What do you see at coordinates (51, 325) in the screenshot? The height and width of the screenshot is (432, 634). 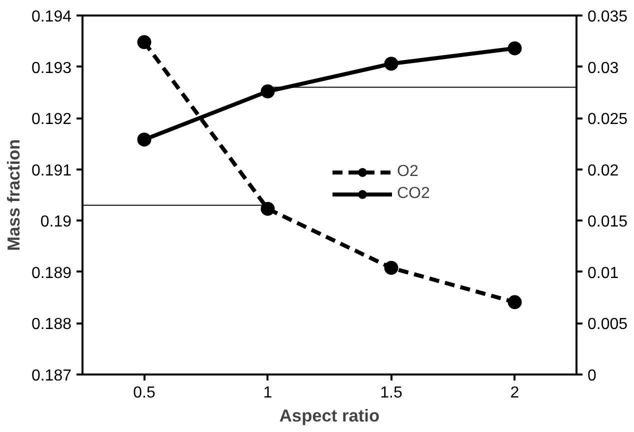 I see `y-tick-label: 0.188` at bounding box center [51, 325].